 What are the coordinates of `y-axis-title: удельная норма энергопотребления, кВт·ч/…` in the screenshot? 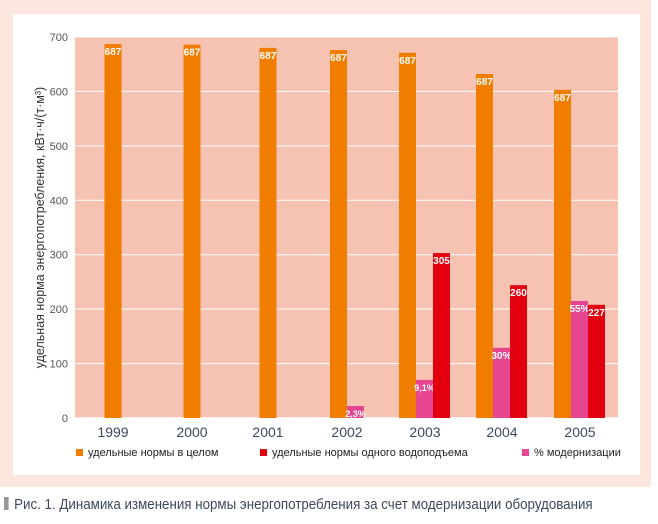 It's located at (40, 227).